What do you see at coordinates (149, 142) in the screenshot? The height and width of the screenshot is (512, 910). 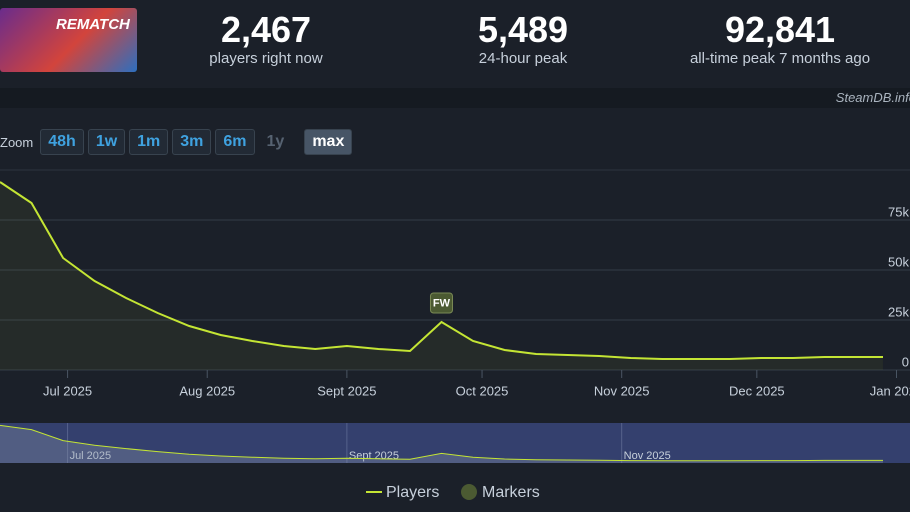 I see `zoom-button: 1m` at bounding box center [149, 142].